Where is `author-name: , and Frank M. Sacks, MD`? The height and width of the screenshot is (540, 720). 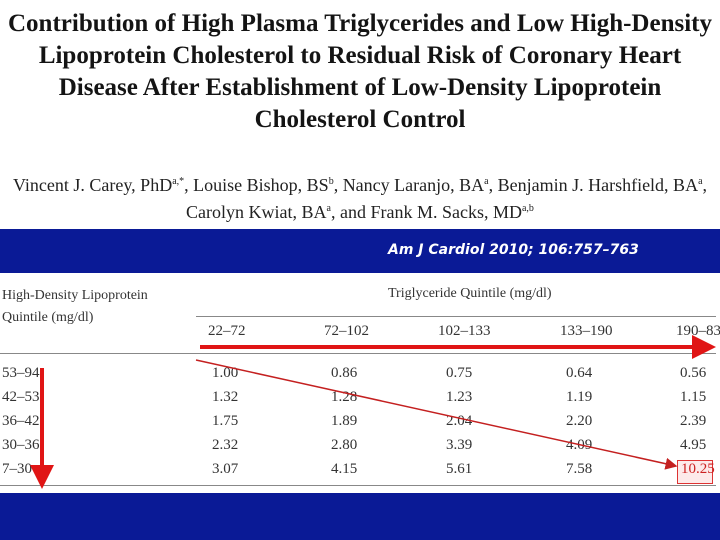
author-name: , and Frank M. Sacks, MD is located at coordinates (426, 212).